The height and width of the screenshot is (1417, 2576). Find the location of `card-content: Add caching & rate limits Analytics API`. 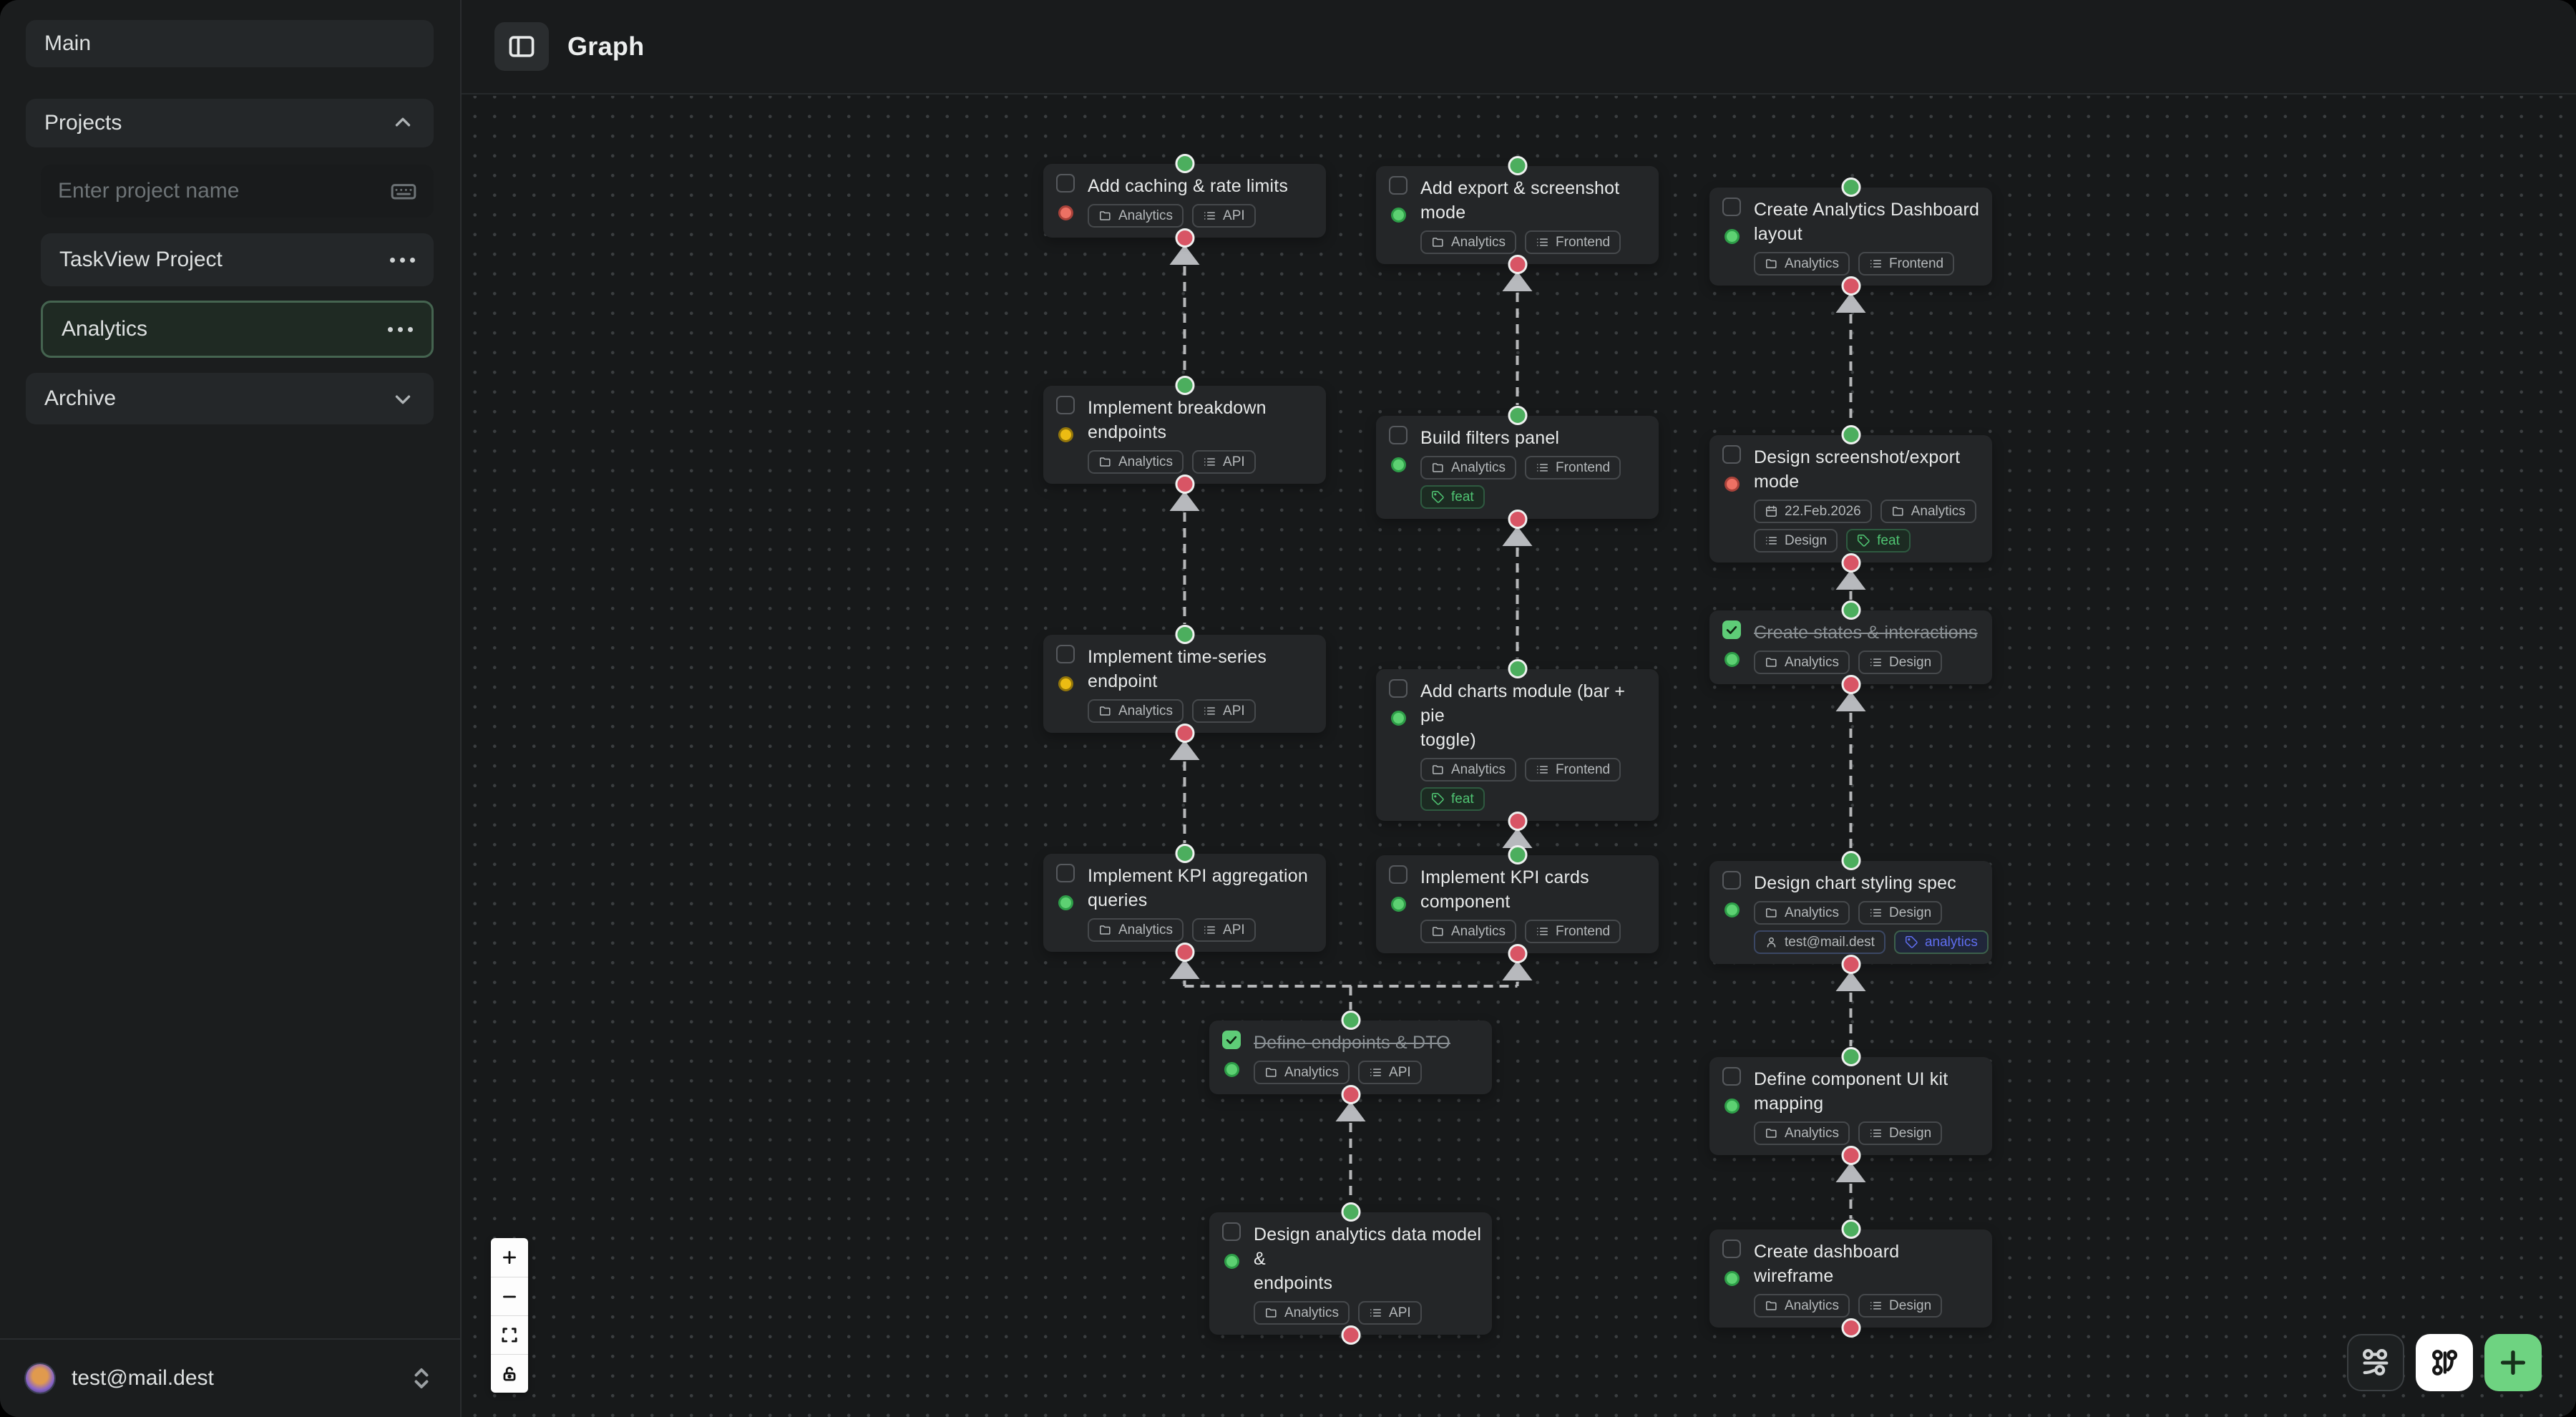

card-content: Add caching & rate limits Analytics API is located at coordinates (1202, 201).